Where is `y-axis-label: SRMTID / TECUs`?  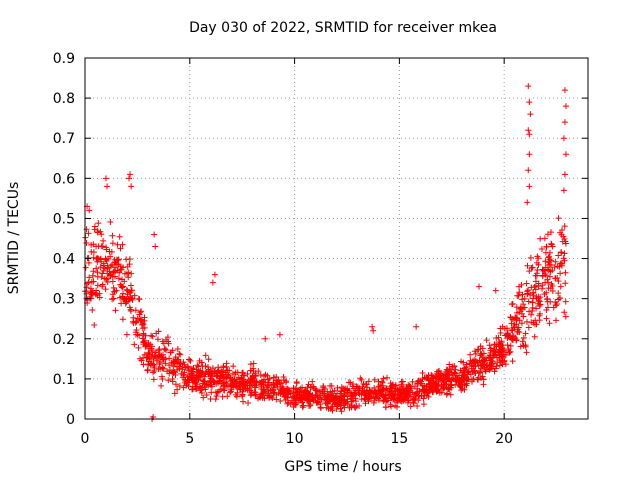
y-axis-label: SRMTID / TECUs is located at coordinates (14, 238).